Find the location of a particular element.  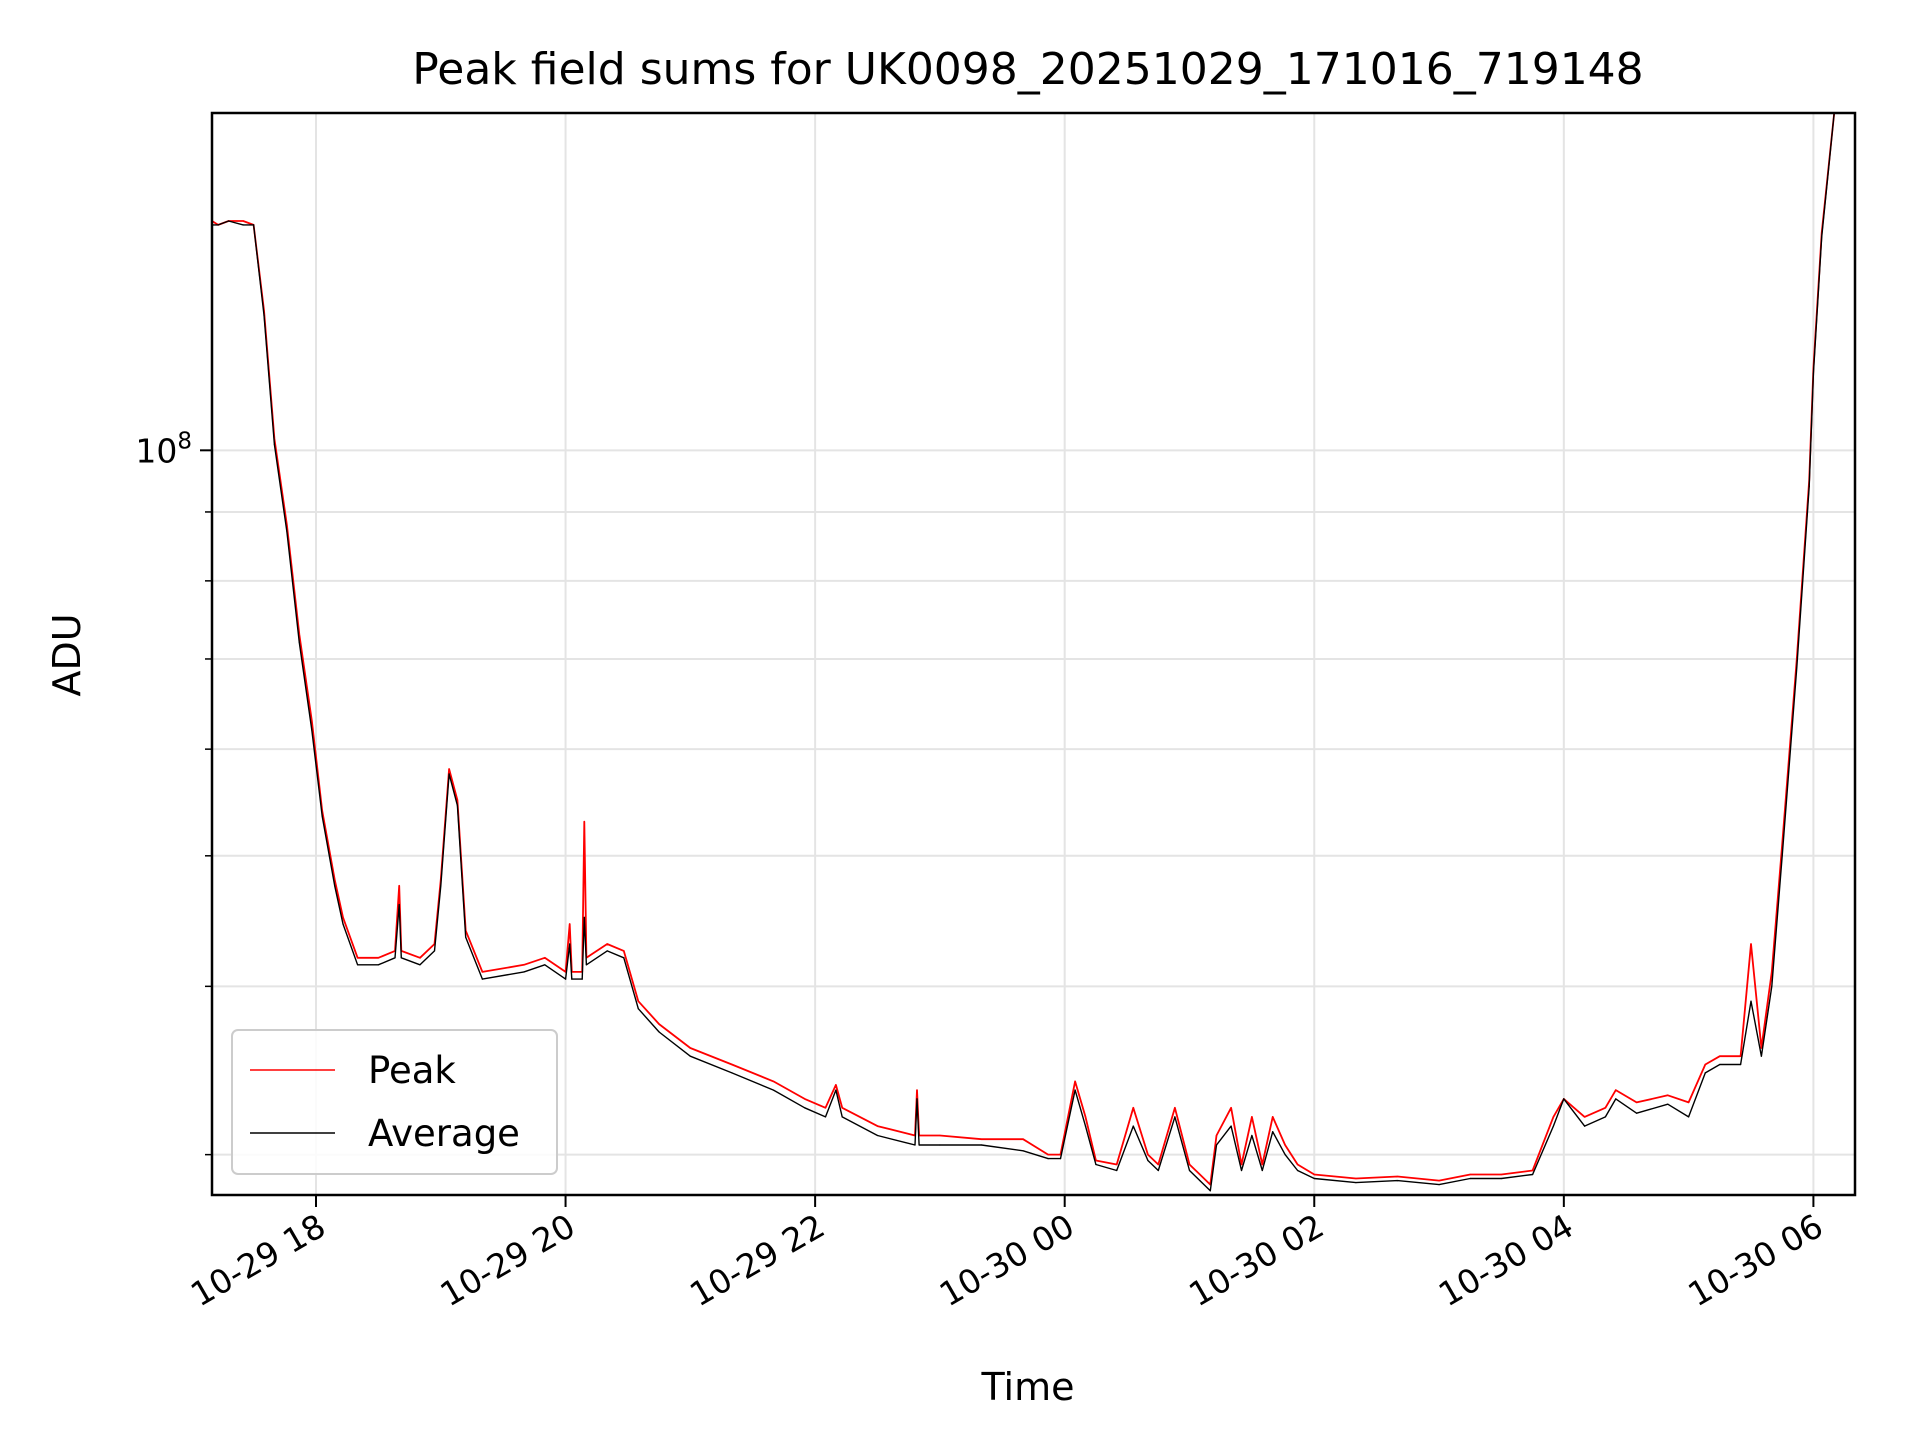

y-tick-label-base: 10 is located at coordinates (156, 450).